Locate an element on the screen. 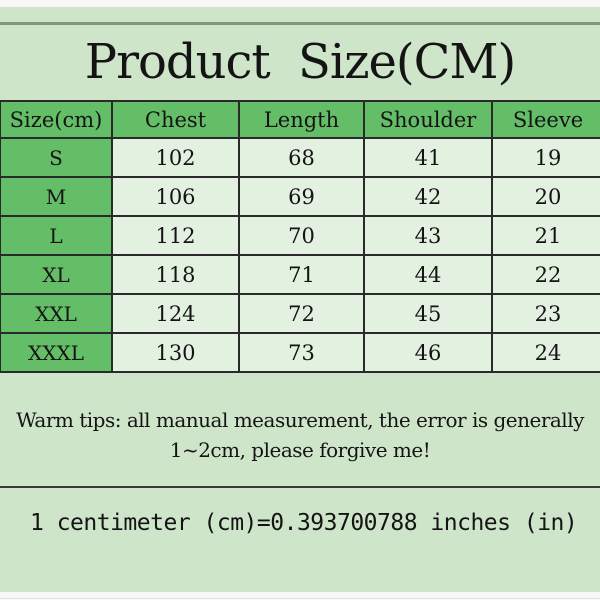 The width and height of the screenshot is (600, 600). row-label: XL is located at coordinates (56, 274).